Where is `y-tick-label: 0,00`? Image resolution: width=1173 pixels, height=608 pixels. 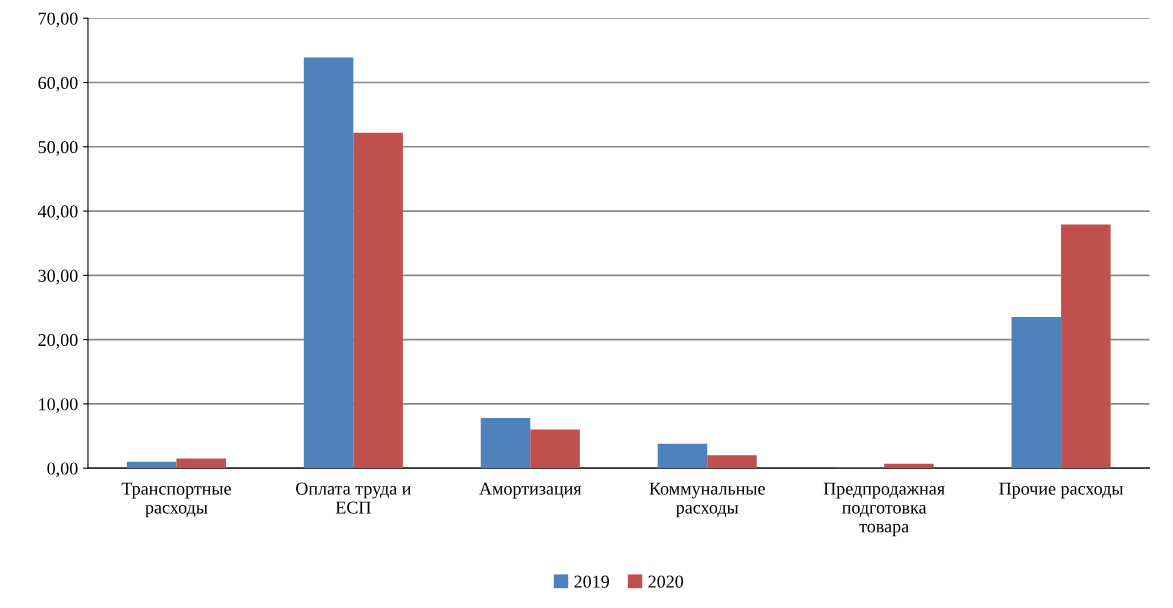 y-tick-label: 0,00 is located at coordinates (62, 470).